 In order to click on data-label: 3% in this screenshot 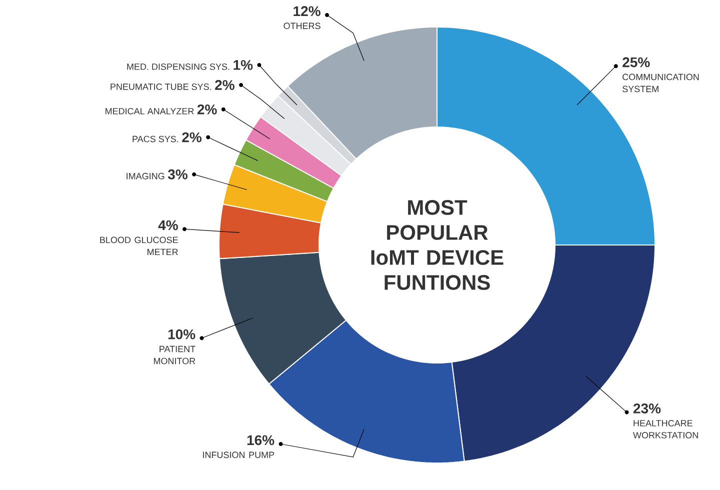, I will do `click(178, 174)`.